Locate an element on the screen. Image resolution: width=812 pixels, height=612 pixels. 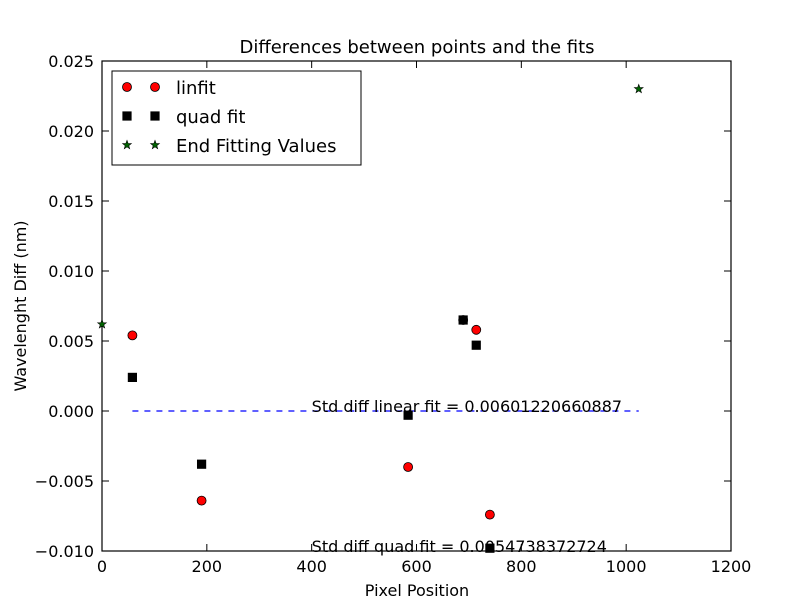
y-tick-label: 0.025 is located at coordinates (71, 61).